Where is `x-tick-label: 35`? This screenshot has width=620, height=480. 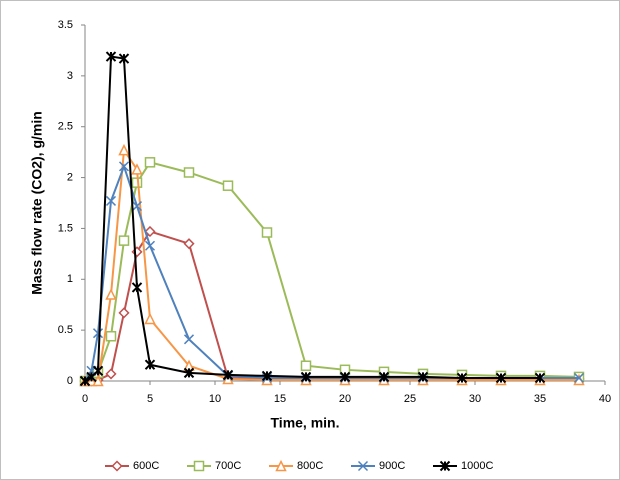
x-tick-label: 35 is located at coordinates (540, 399).